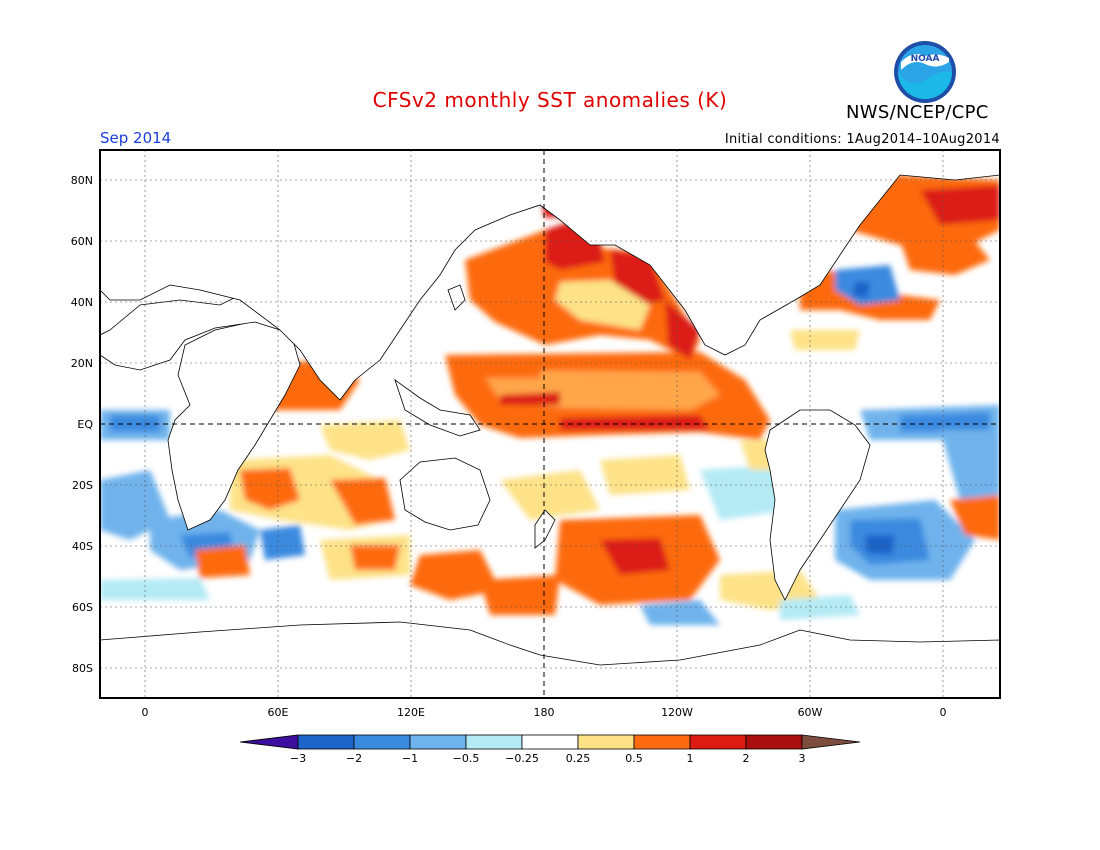  Describe the element at coordinates (354, 758) in the screenshot. I see `colorbar-label: −2` at that location.